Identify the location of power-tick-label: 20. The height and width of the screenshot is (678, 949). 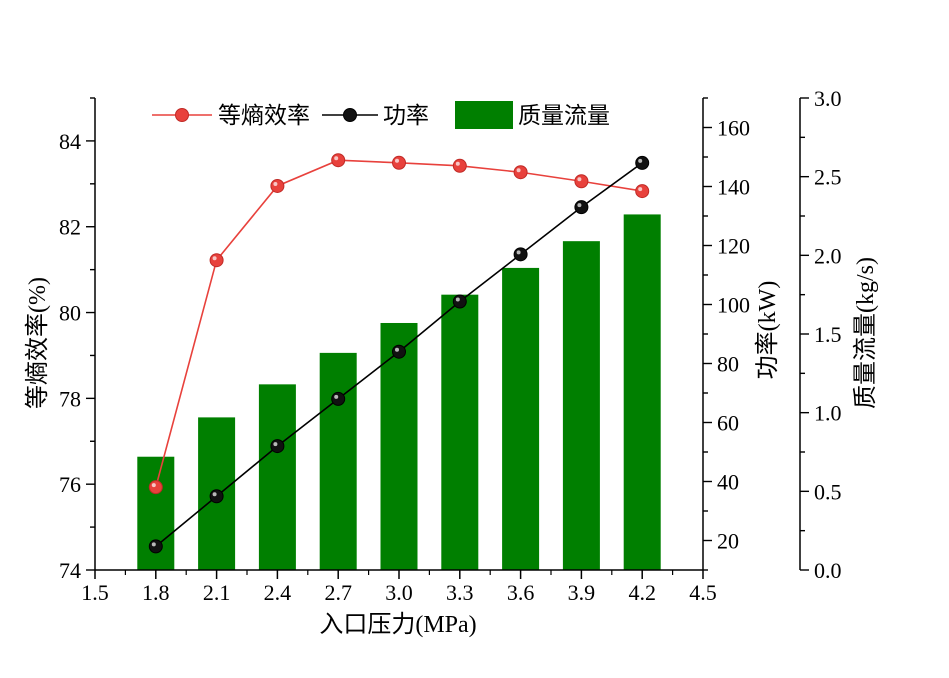
(728, 541).